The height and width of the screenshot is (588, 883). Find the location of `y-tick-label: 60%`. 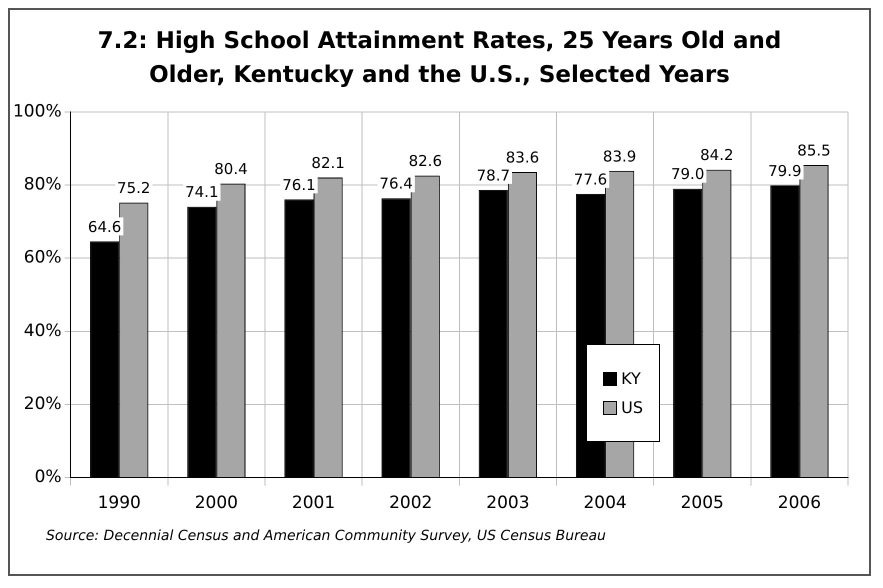

y-tick-label: 60% is located at coordinates (43, 258).